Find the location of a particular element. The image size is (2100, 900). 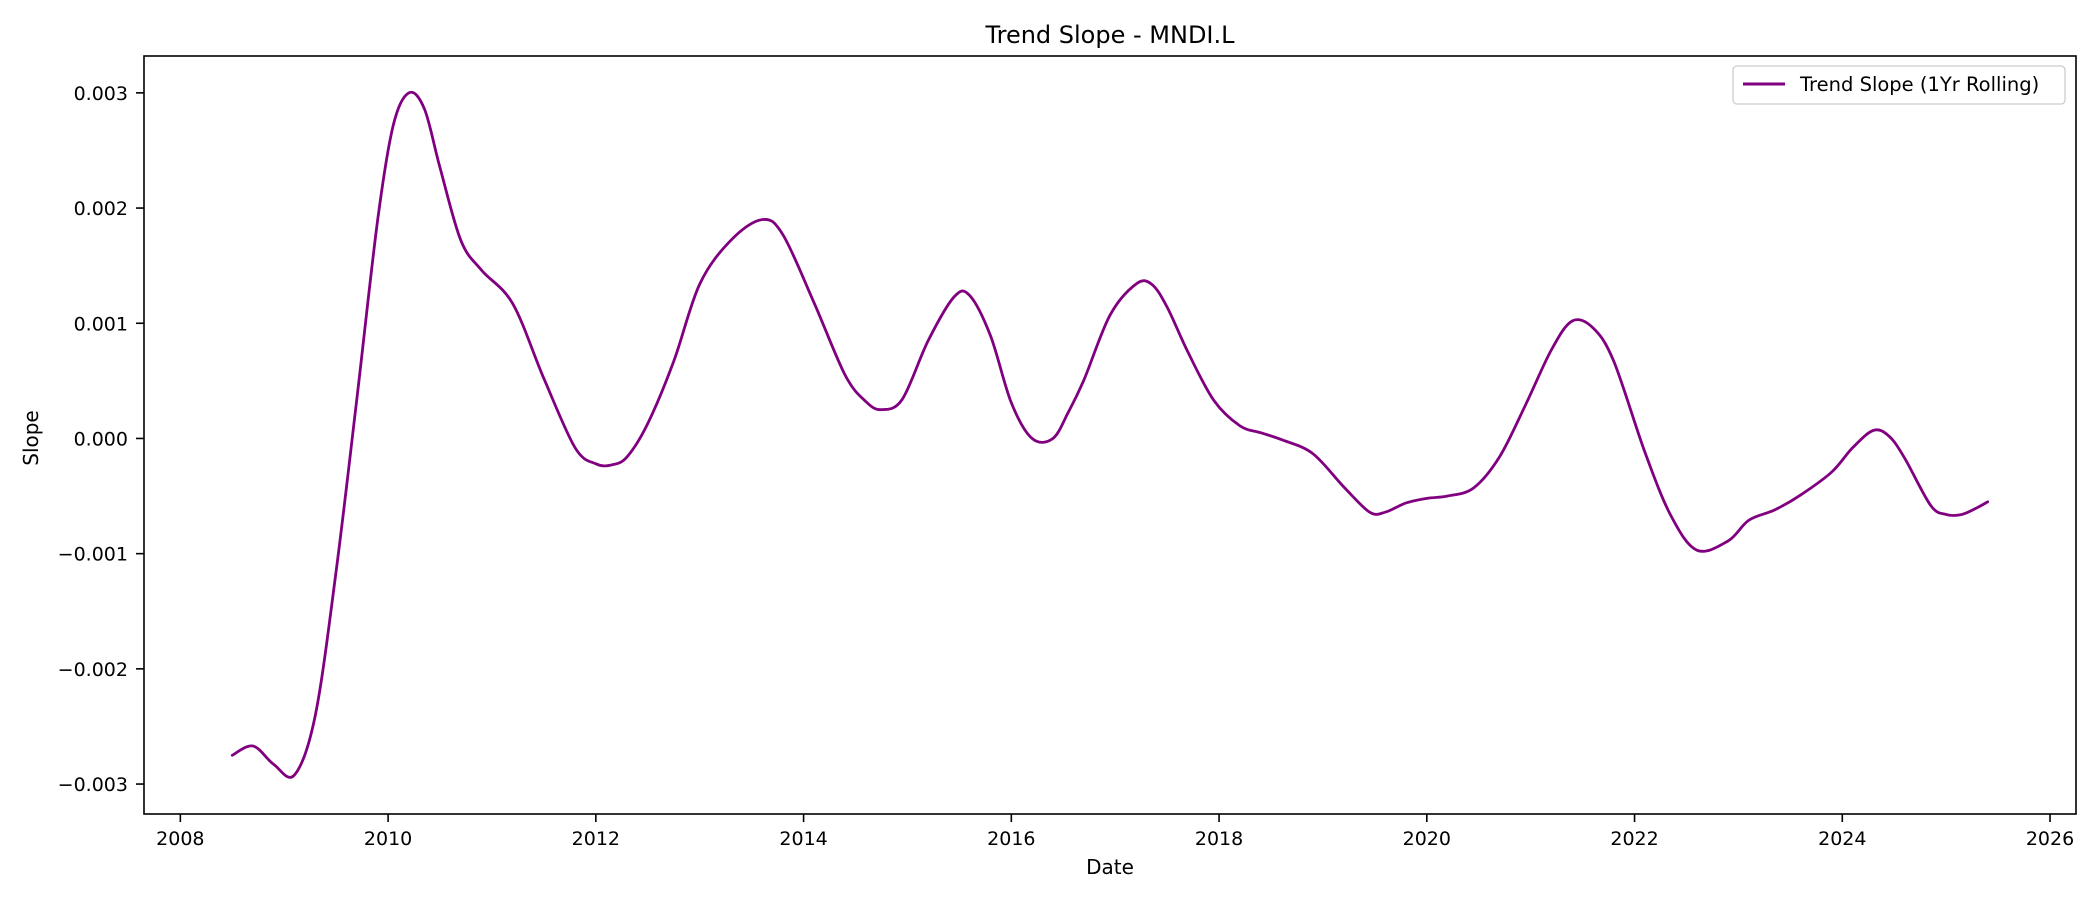

x-tick-label: 2008 is located at coordinates (180, 839).